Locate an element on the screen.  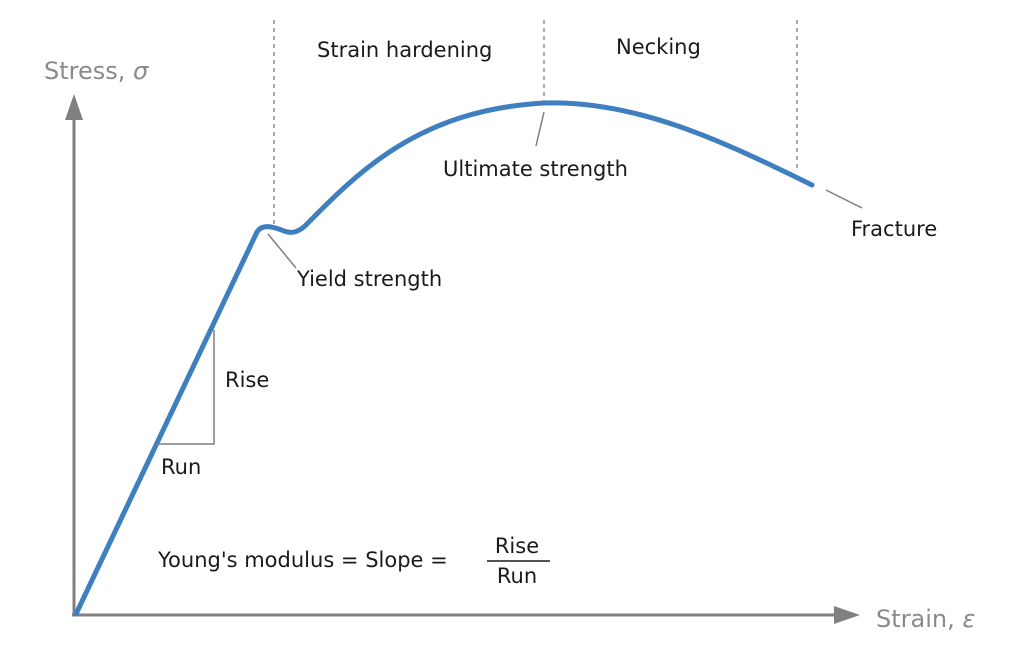
formula-numerator: Rise is located at coordinates (517, 546).